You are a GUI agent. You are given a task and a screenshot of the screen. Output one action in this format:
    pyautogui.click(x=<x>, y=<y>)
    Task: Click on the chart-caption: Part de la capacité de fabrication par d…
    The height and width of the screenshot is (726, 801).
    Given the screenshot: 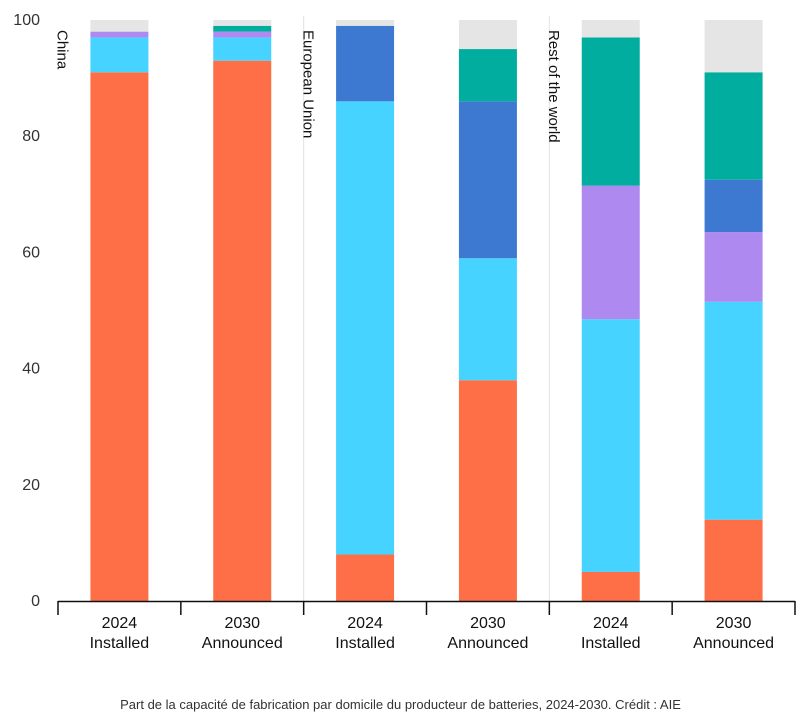 What is the action you would take?
    pyautogui.click(x=400, y=704)
    